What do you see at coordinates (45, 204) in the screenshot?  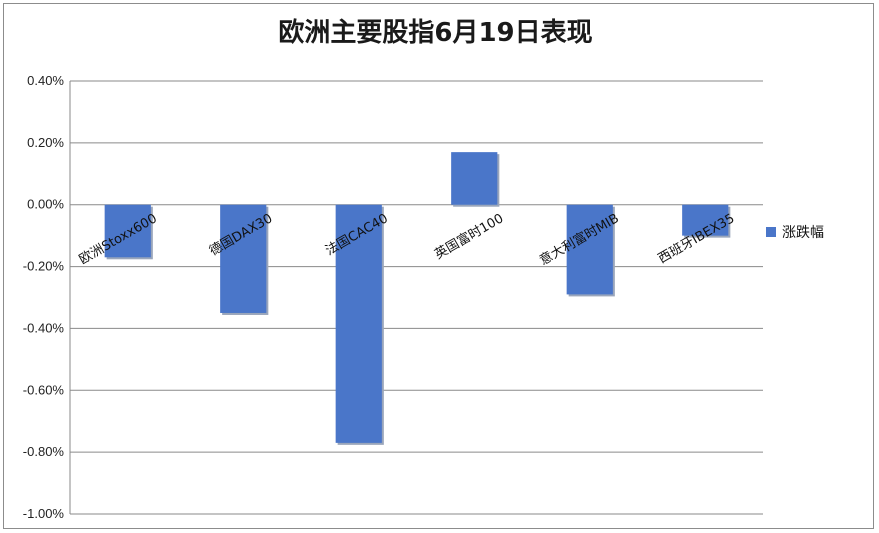 I see `y-tick-label: 0.00%` at bounding box center [45, 204].